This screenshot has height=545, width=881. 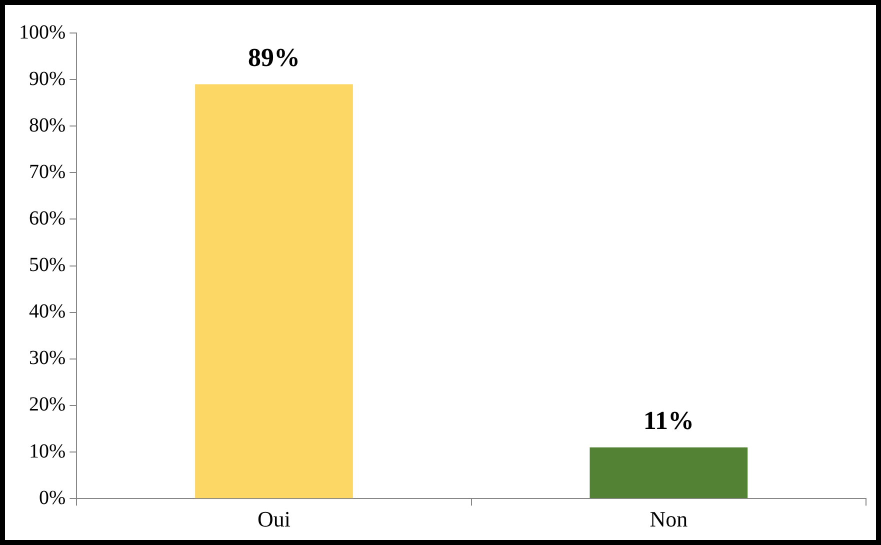 What do you see at coordinates (47, 171) in the screenshot?
I see `y-tick-label: 70%` at bounding box center [47, 171].